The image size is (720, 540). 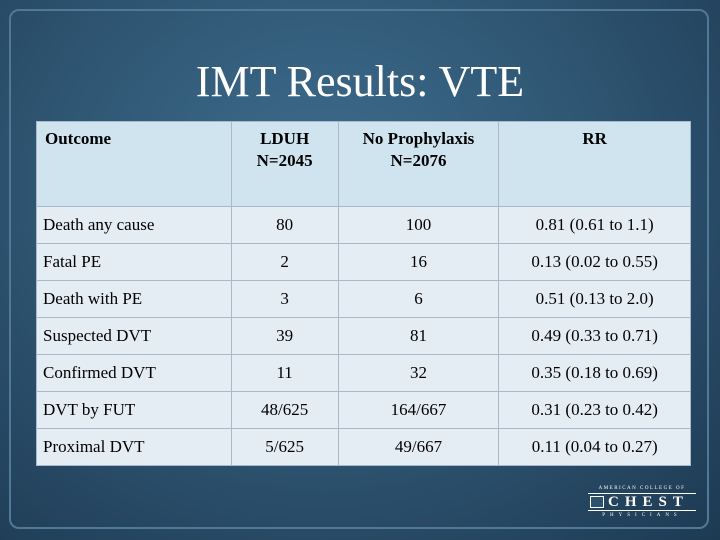 I want to click on header-lduh: LDUH N=2045, so click(x=284, y=164).